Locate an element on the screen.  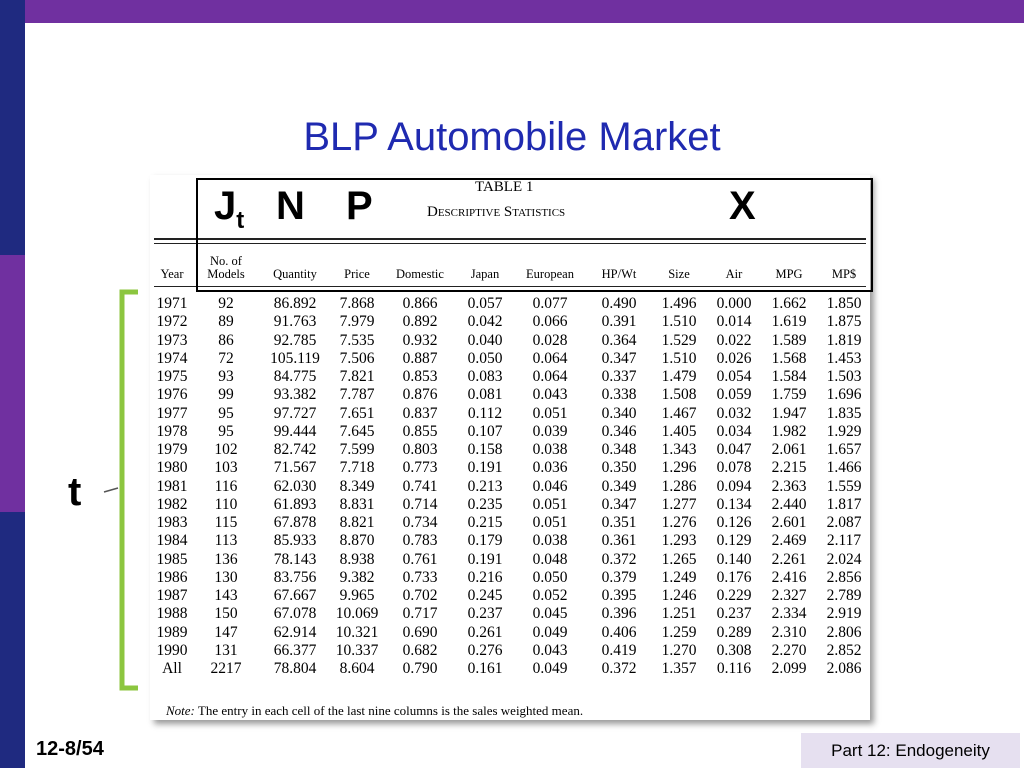
table-cell: 1.251 is located at coordinates (679, 614).